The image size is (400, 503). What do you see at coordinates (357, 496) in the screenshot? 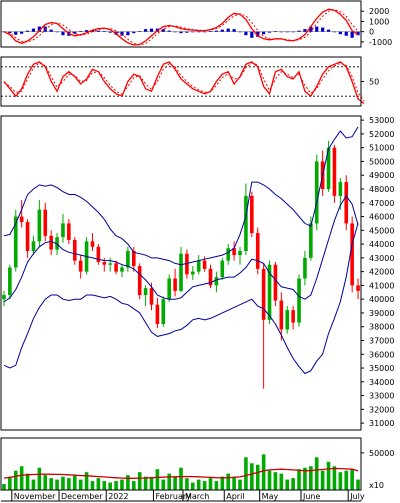
I see `month-label: July` at bounding box center [357, 496].